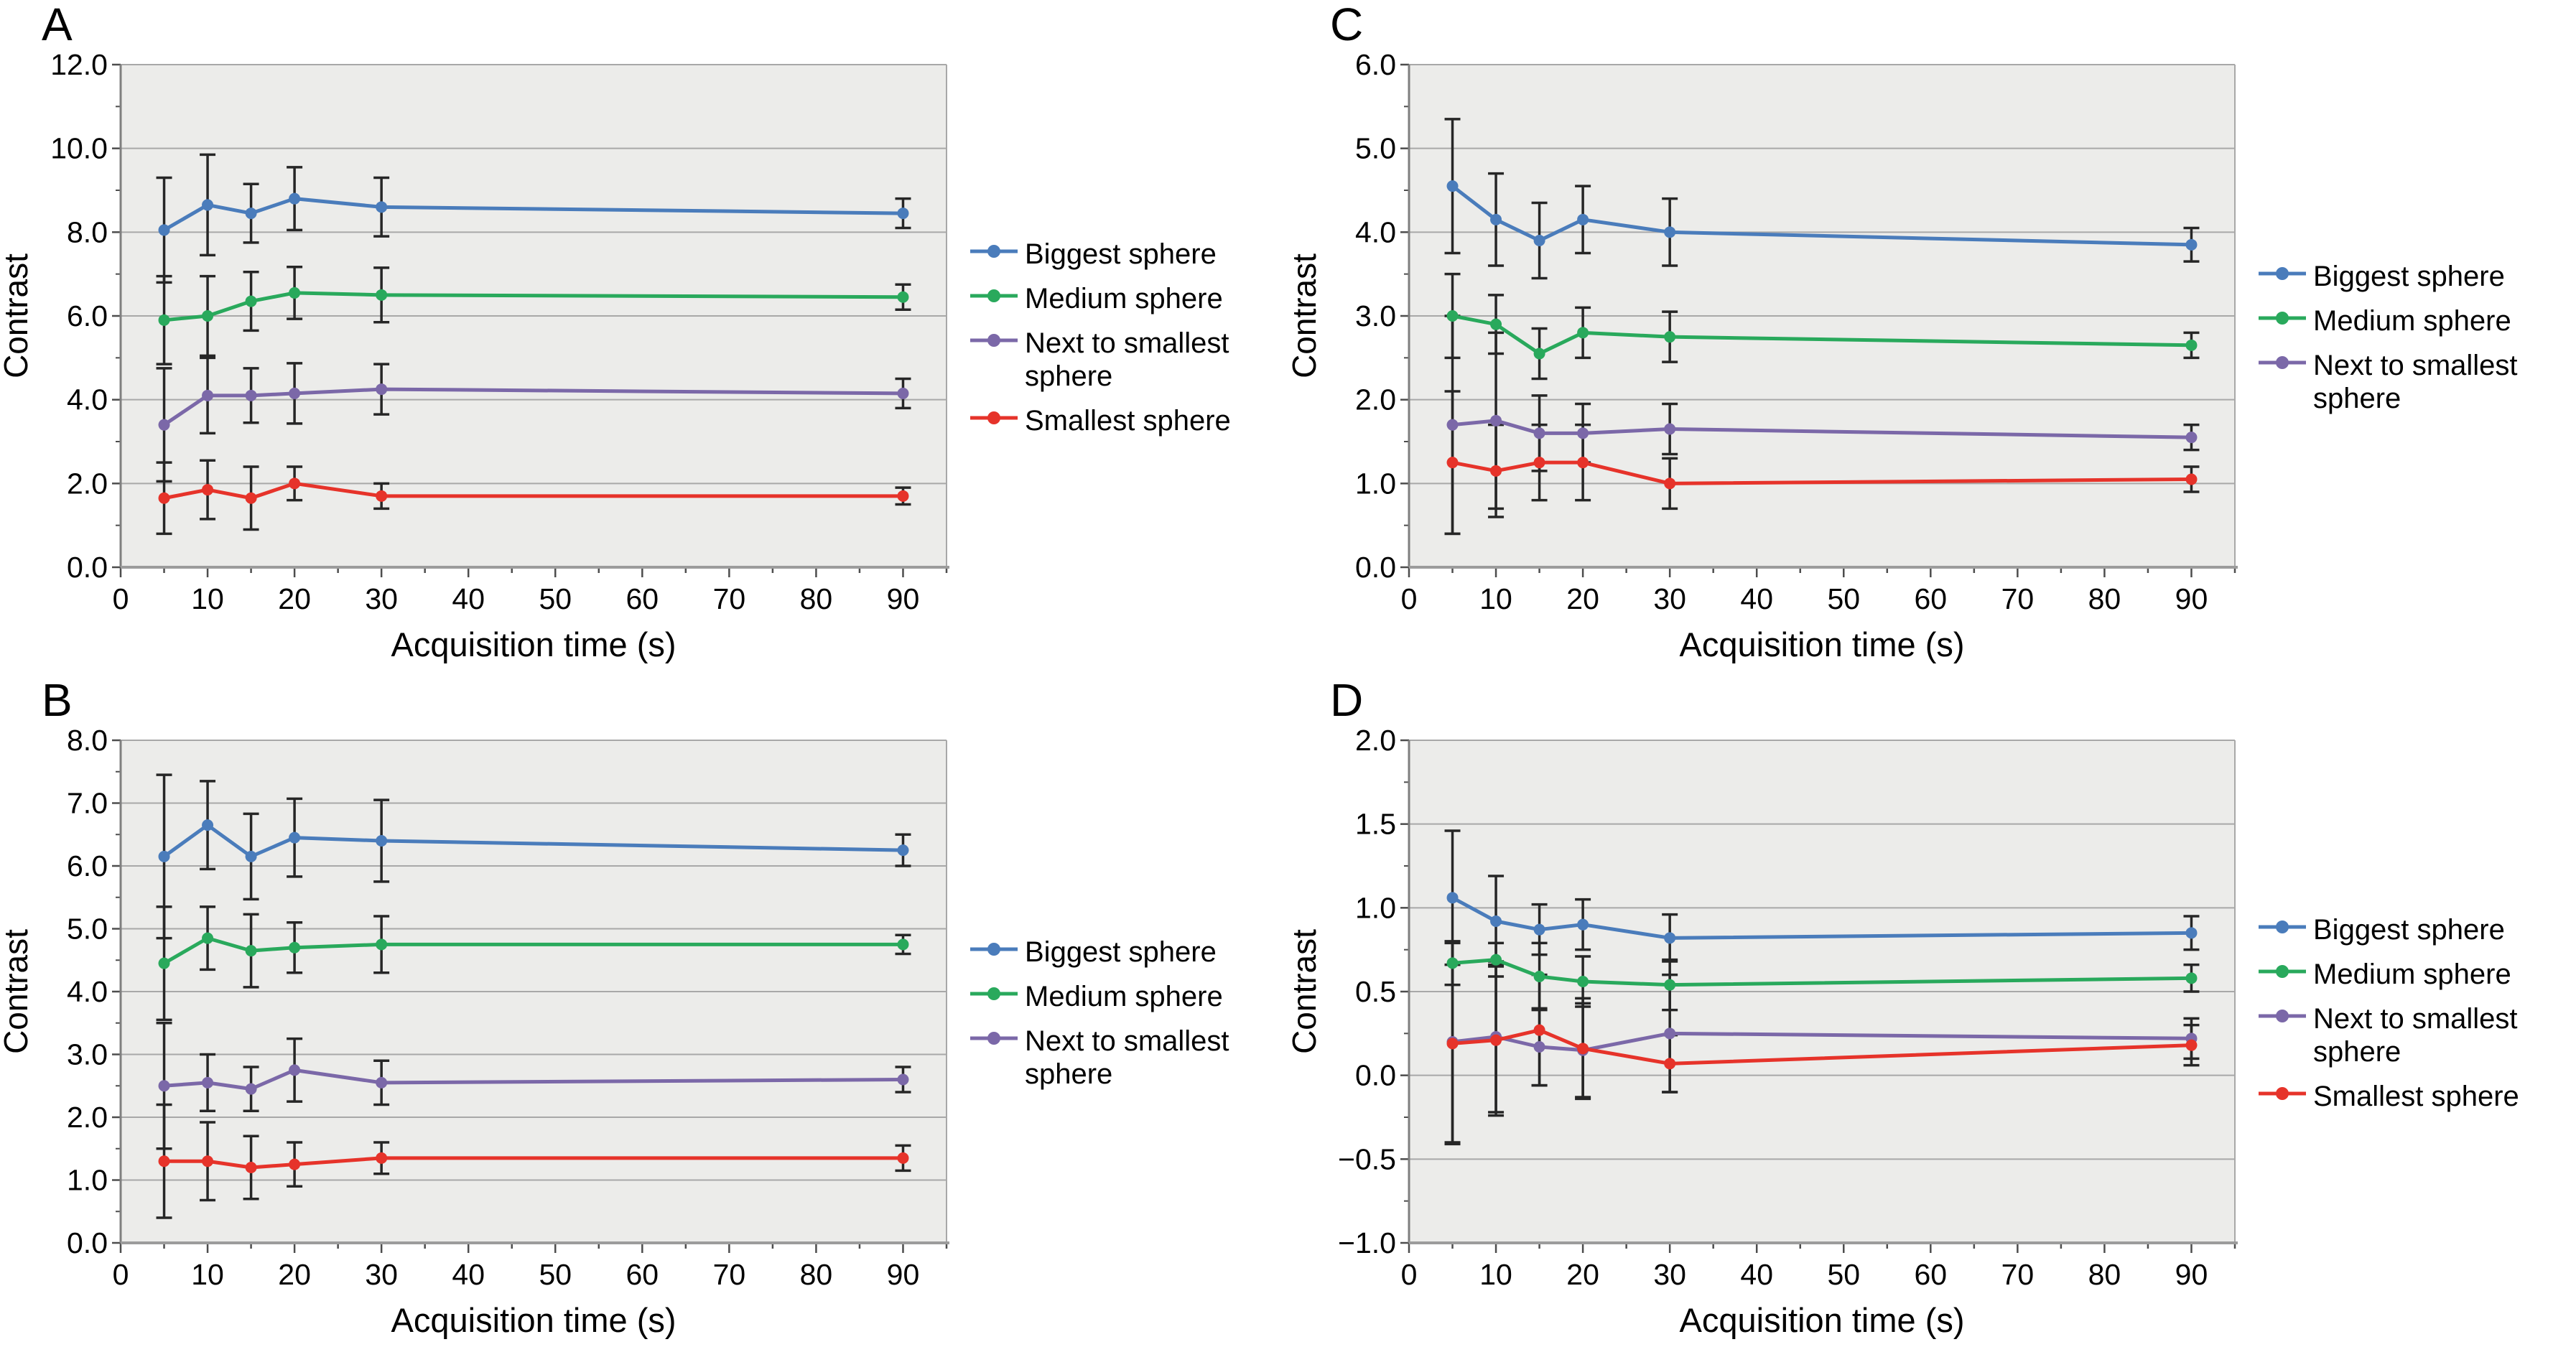 Image resolution: width=2576 pixels, height=1347 pixels. Describe the element at coordinates (2412, 321) in the screenshot. I see `legend-label: Medium sphere` at that location.